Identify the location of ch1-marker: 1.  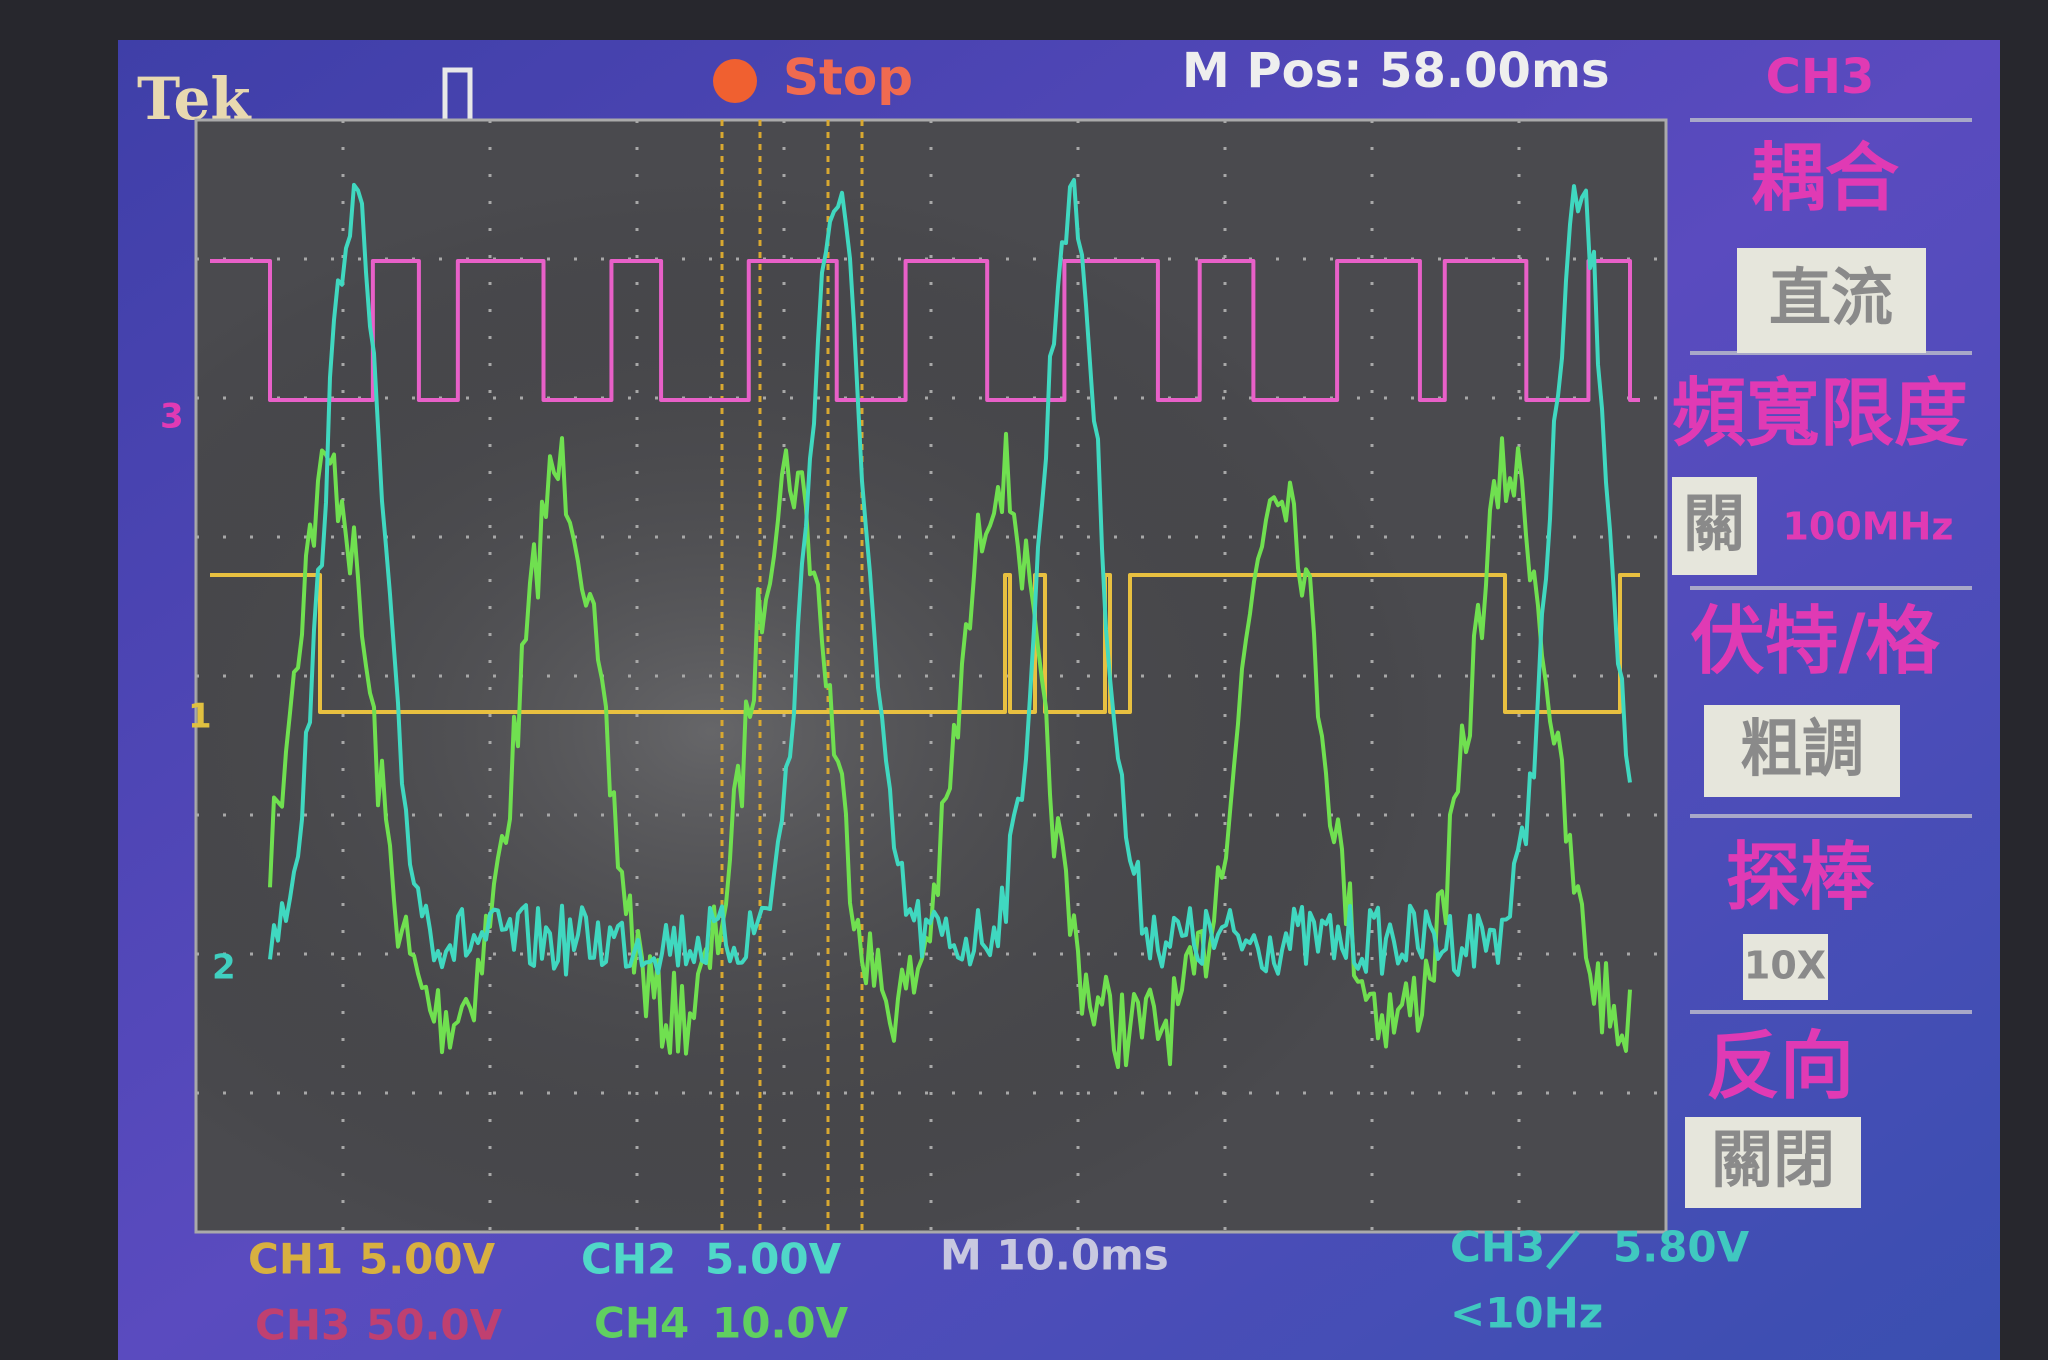
(200, 717).